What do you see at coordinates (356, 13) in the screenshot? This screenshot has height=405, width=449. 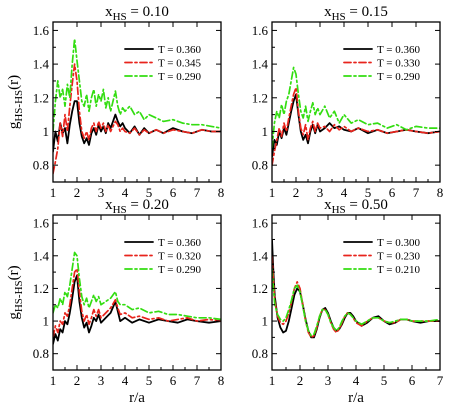 I see `panel-title: xHS = 0.15` at bounding box center [356, 13].